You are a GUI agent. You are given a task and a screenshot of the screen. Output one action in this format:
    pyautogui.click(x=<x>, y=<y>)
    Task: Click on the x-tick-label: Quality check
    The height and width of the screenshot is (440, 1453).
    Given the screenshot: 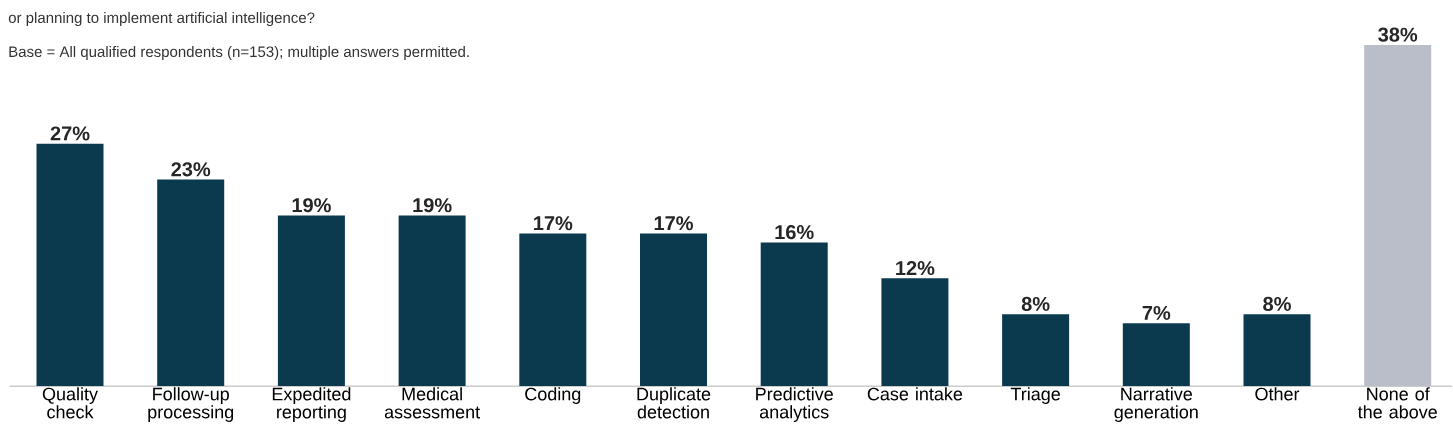 What is the action you would take?
    pyautogui.click(x=70, y=403)
    